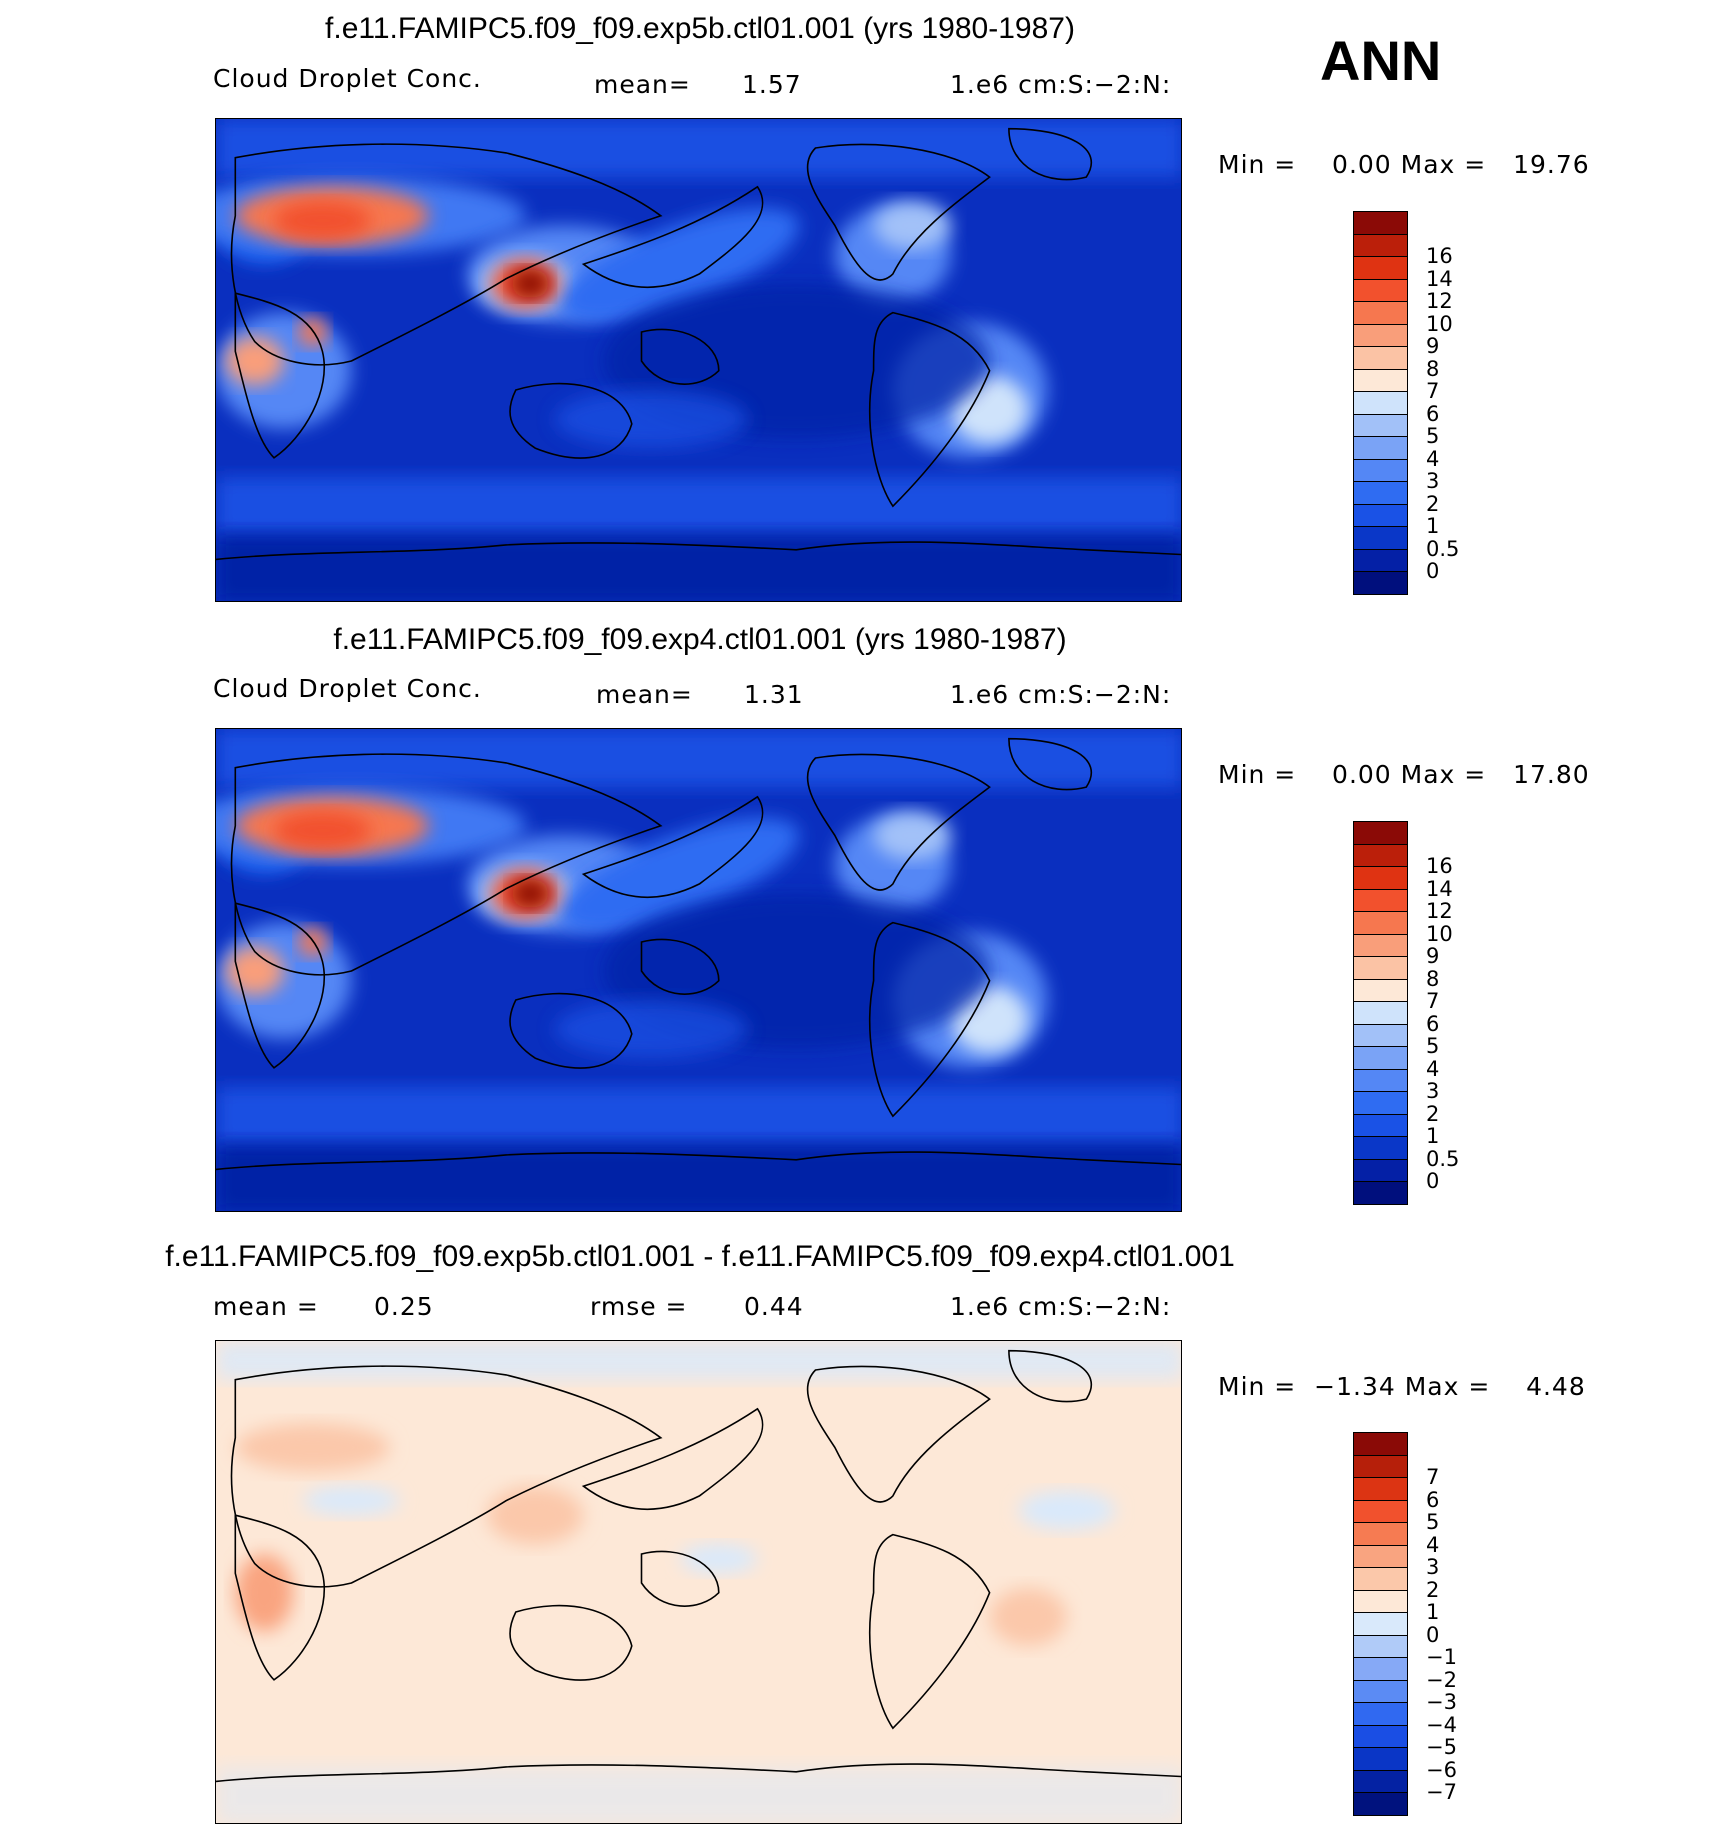  What do you see at coordinates (639, 1306) in the screenshot?
I see `panel-3-rmse-label: rmse =` at bounding box center [639, 1306].